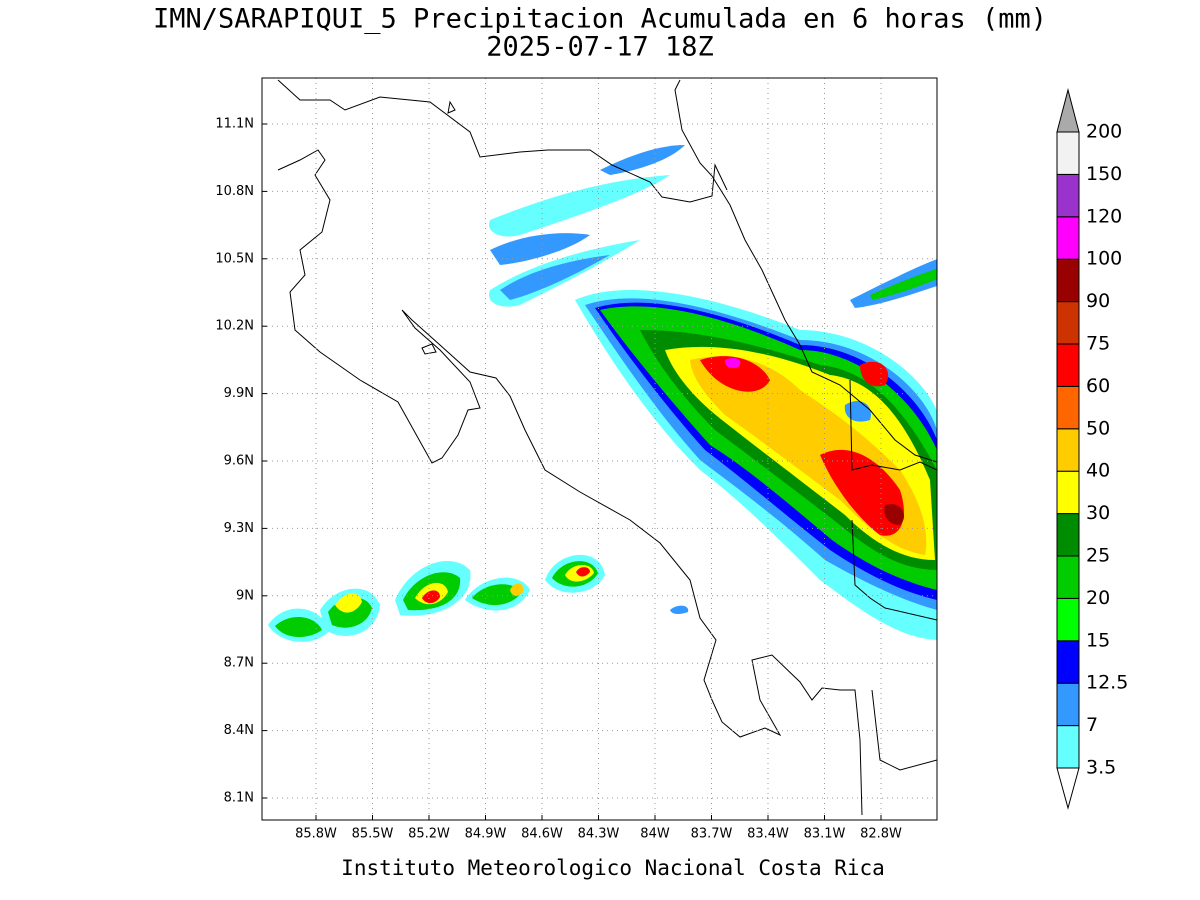 This screenshot has height=900, width=1200. I want to click on subtitle: 2025-07-17 18Z, so click(600, 47).